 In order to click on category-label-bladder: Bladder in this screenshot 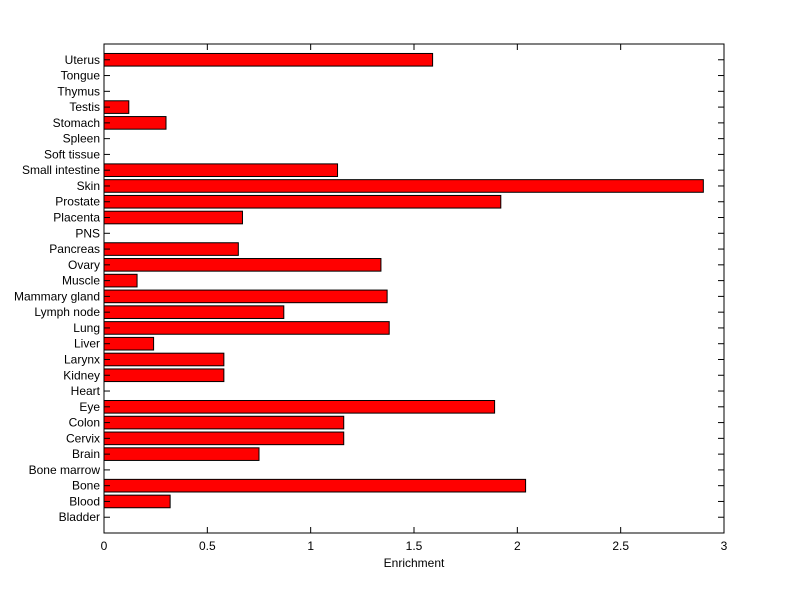, I will do `click(79, 517)`.